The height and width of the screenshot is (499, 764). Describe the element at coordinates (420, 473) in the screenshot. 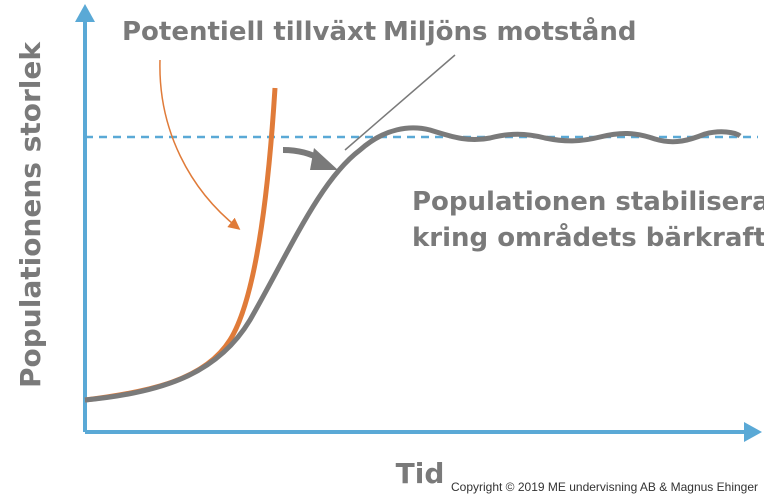

I see `x-axis-label: Tid` at that location.